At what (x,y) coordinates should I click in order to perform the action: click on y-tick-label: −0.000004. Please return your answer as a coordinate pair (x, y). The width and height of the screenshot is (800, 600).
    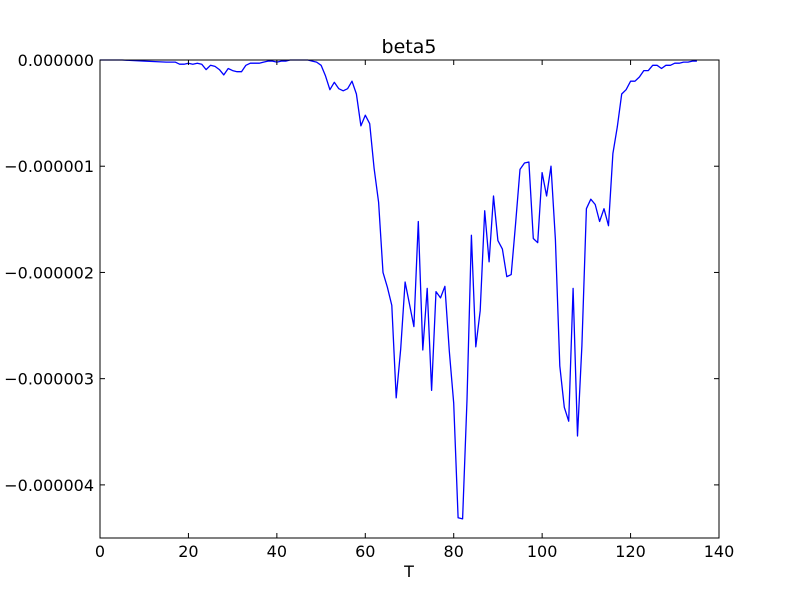
    Looking at the image, I should click on (49, 485).